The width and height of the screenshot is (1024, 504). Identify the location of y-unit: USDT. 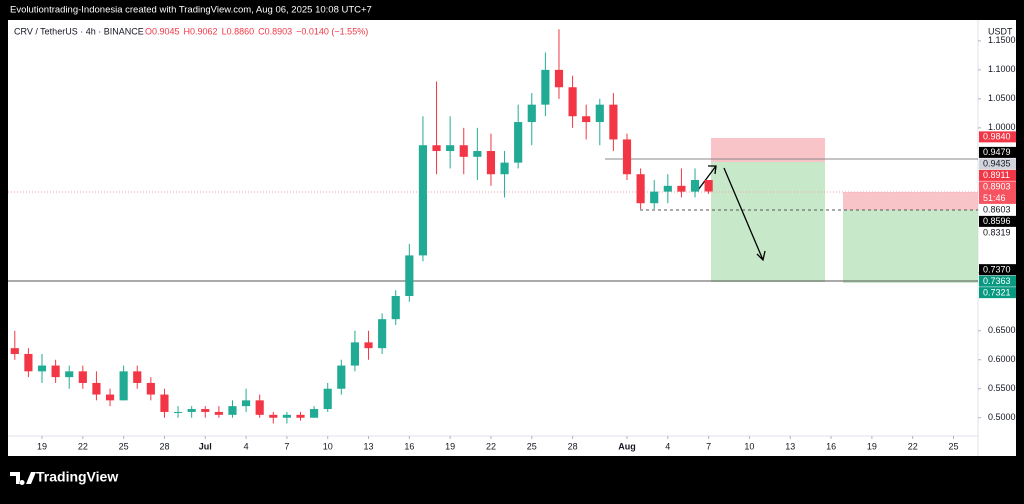
(1000, 31).